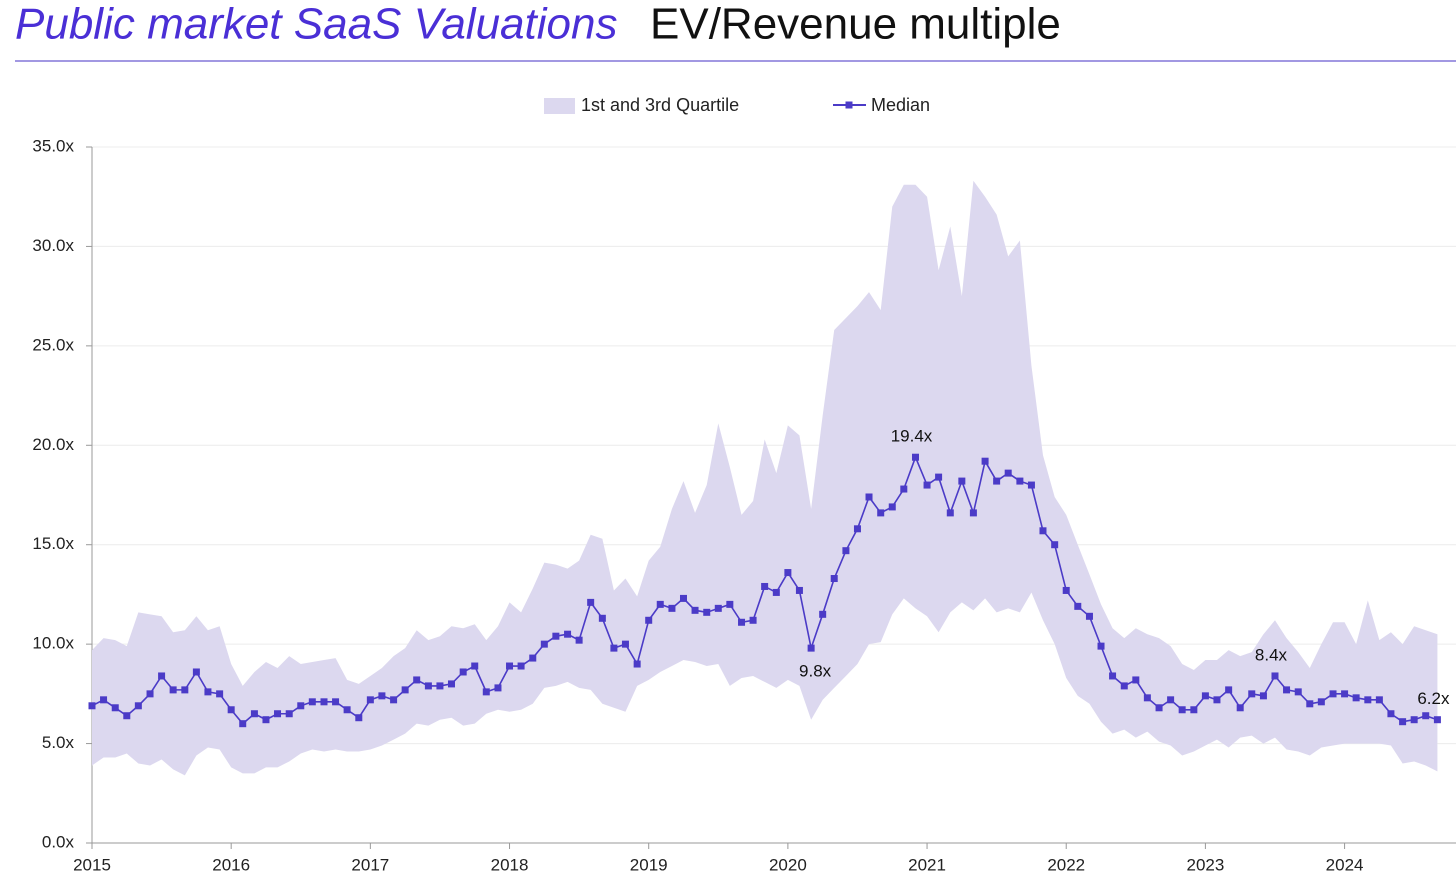 This screenshot has width=1456, height=887. I want to click on annotation: 8.4x, so click(1271, 654).